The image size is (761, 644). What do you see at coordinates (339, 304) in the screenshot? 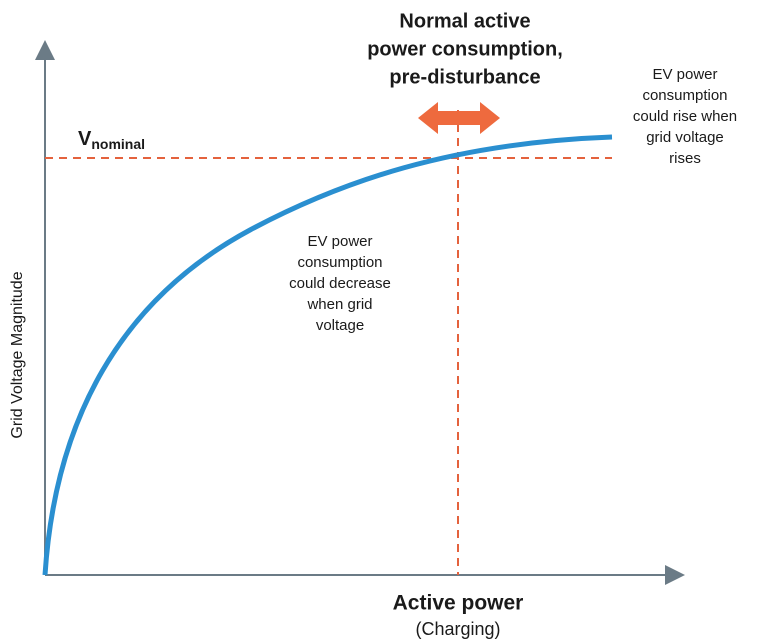
I see `note-line: when grid` at bounding box center [339, 304].